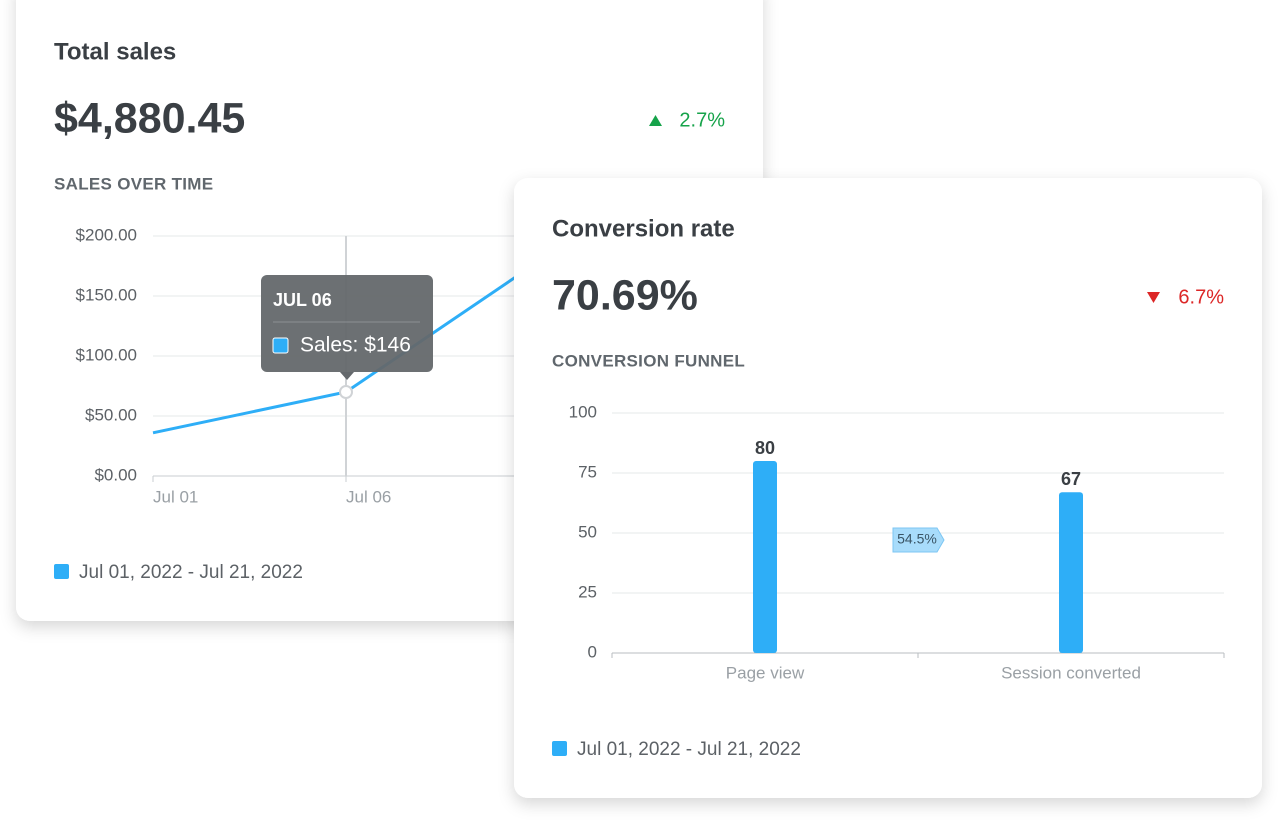 This screenshot has height=831, width=1278. What do you see at coordinates (111, 414) in the screenshot?
I see `y-tick-label: $50.00` at bounding box center [111, 414].